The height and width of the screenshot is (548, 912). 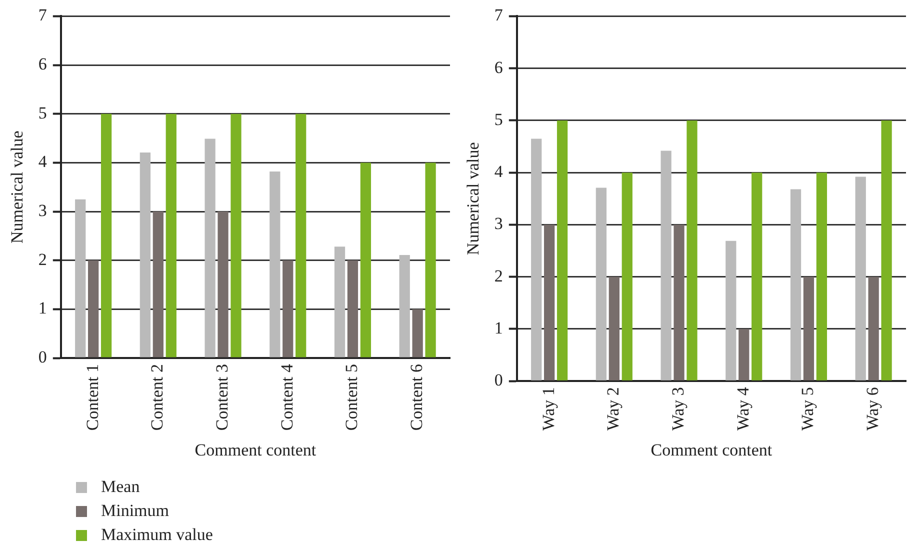 I want to click on x-tick-label: Content 5, so click(x=352, y=397).